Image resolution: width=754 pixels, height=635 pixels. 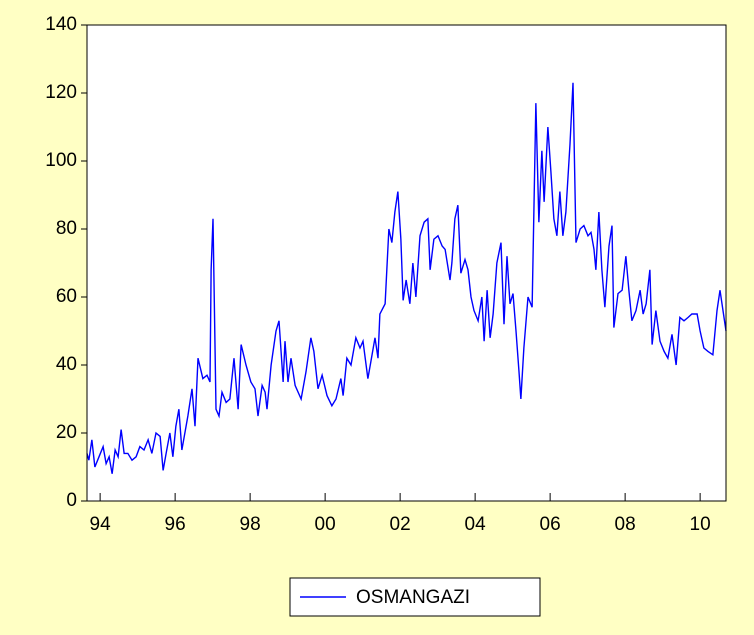 I want to click on y-tick-label: 20, so click(x=66, y=432).